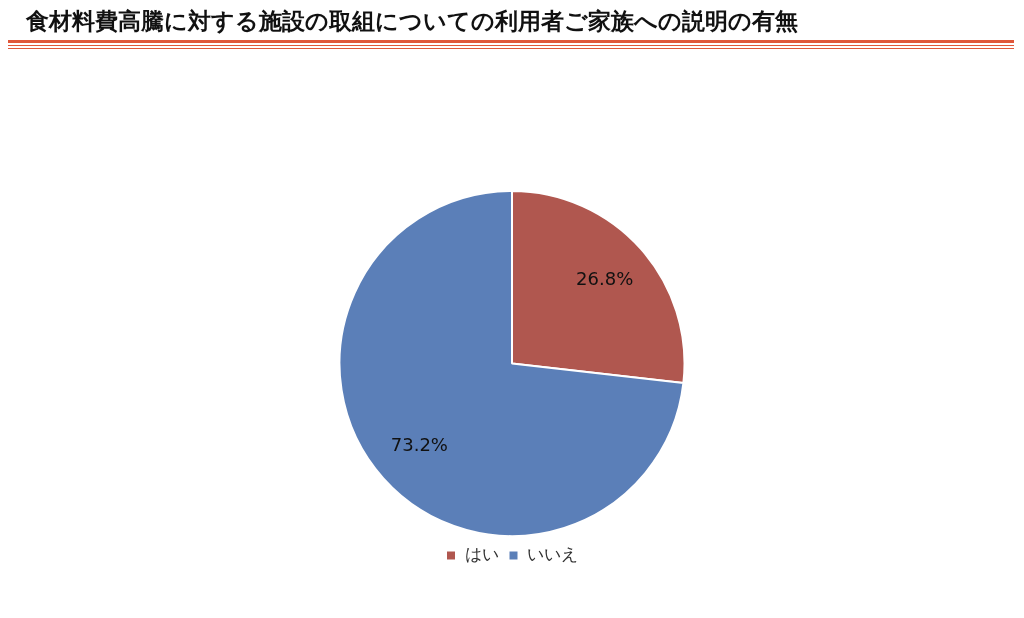 Image resolution: width=1024 pixels, height=618 pixels. I want to click on legend-label: いいえ, so click(552, 553).